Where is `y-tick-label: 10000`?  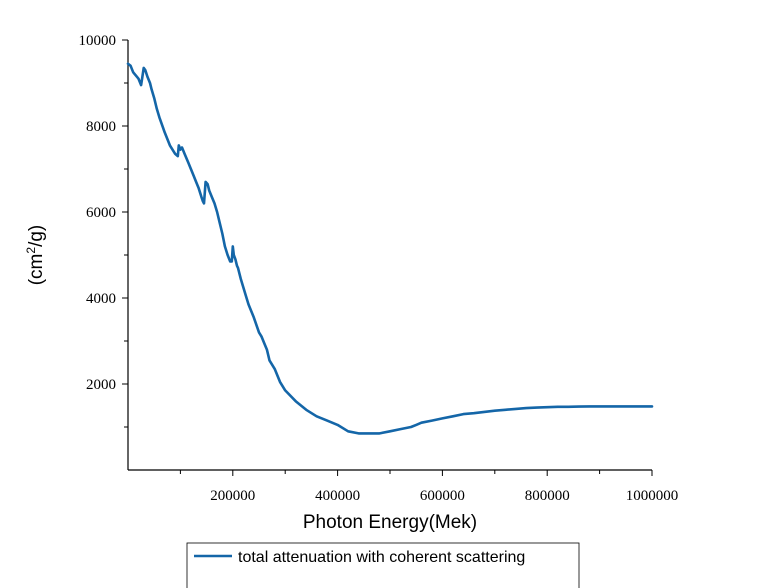 y-tick-label: 10000 is located at coordinates (98, 41).